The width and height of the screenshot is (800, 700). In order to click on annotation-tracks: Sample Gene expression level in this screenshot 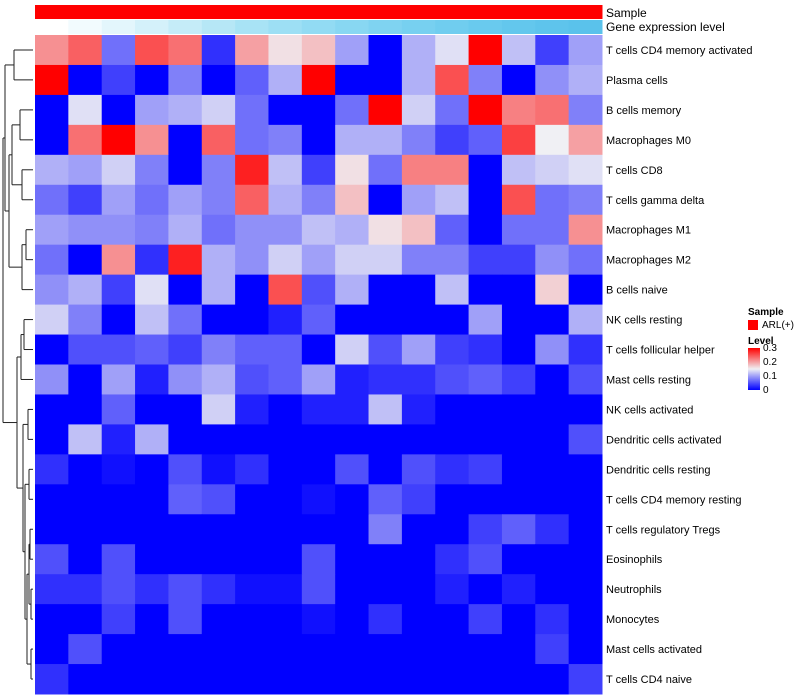, I will do `click(380, 19)`.